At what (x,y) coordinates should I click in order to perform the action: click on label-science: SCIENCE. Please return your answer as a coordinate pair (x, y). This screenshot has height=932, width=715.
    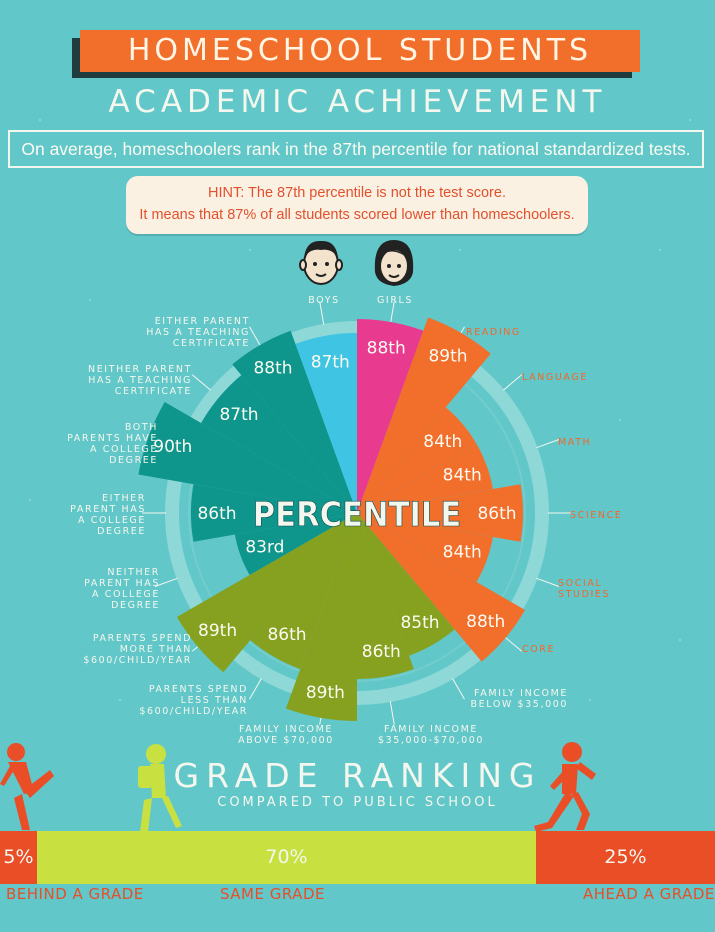
    Looking at the image, I should click on (596, 515).